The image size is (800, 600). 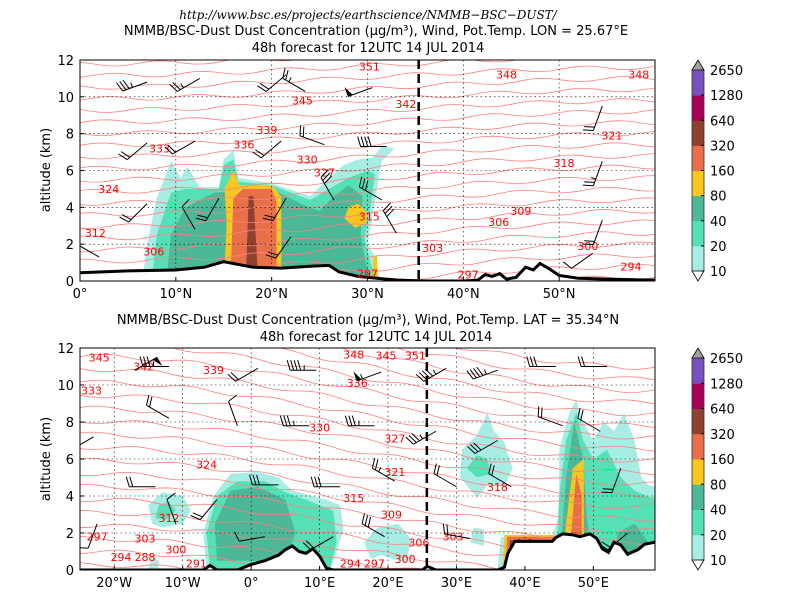 I want to click on colorbar-label: 160, so click(x=722, y=172).